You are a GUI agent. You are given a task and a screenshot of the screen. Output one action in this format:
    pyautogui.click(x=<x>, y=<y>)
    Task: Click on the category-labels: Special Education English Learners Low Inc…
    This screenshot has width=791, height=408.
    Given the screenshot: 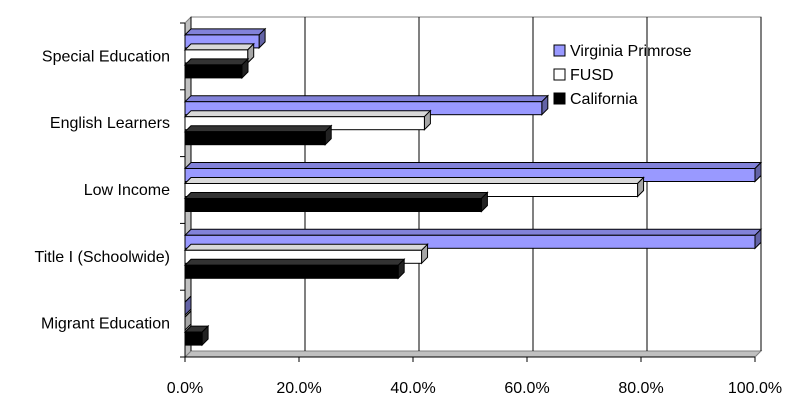 What is the action you would take?
    pyautogui.click(x=103, y=190)
    